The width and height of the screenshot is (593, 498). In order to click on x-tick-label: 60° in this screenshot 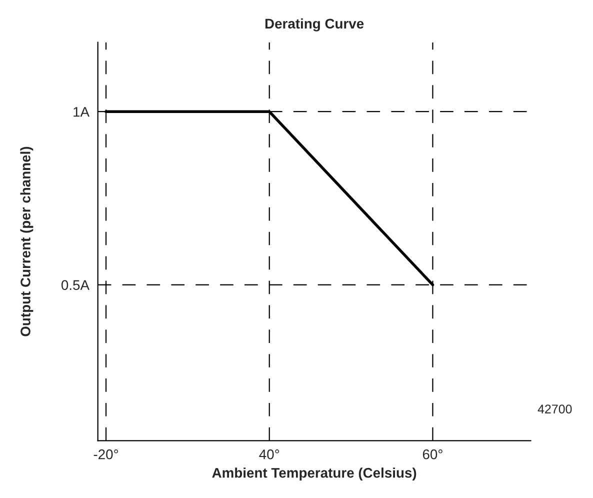, I will do `click(432, 454)`.